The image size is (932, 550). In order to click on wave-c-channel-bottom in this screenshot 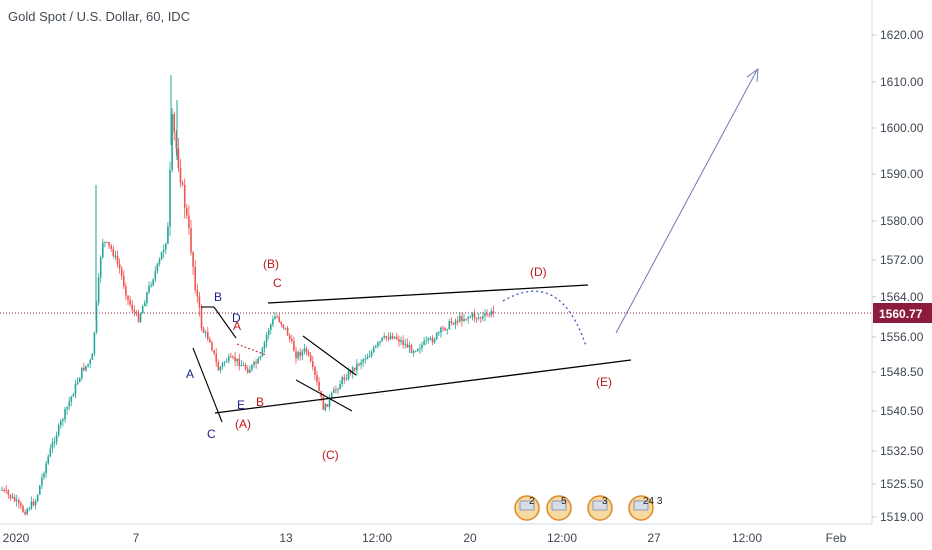, I will do `click(324, 395)`.